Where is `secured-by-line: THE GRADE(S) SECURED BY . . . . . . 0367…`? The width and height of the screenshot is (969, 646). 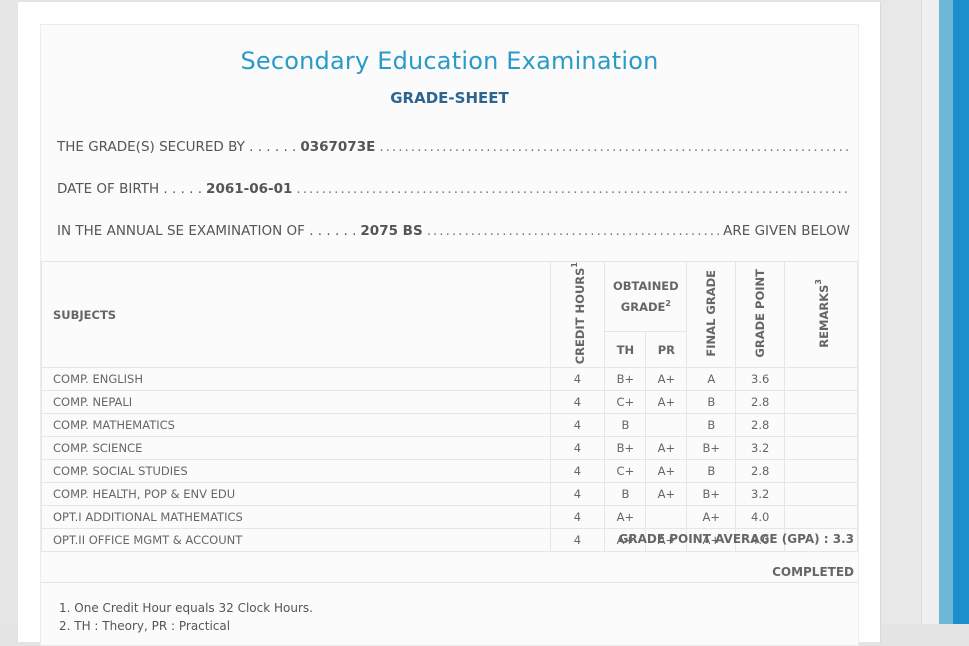 secured-by-line: THE GRADE(S) SECURED BY . . . . . . 0367… is located at coordinates (453, 147).